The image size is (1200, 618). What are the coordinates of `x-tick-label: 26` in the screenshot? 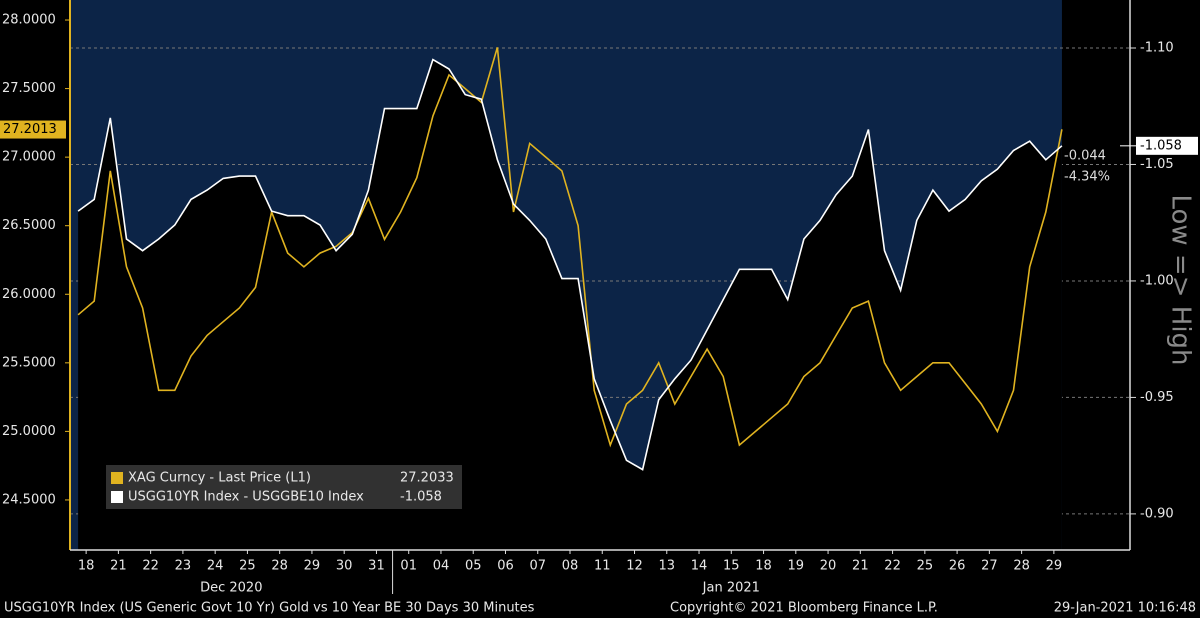 It's located at (957, 566).